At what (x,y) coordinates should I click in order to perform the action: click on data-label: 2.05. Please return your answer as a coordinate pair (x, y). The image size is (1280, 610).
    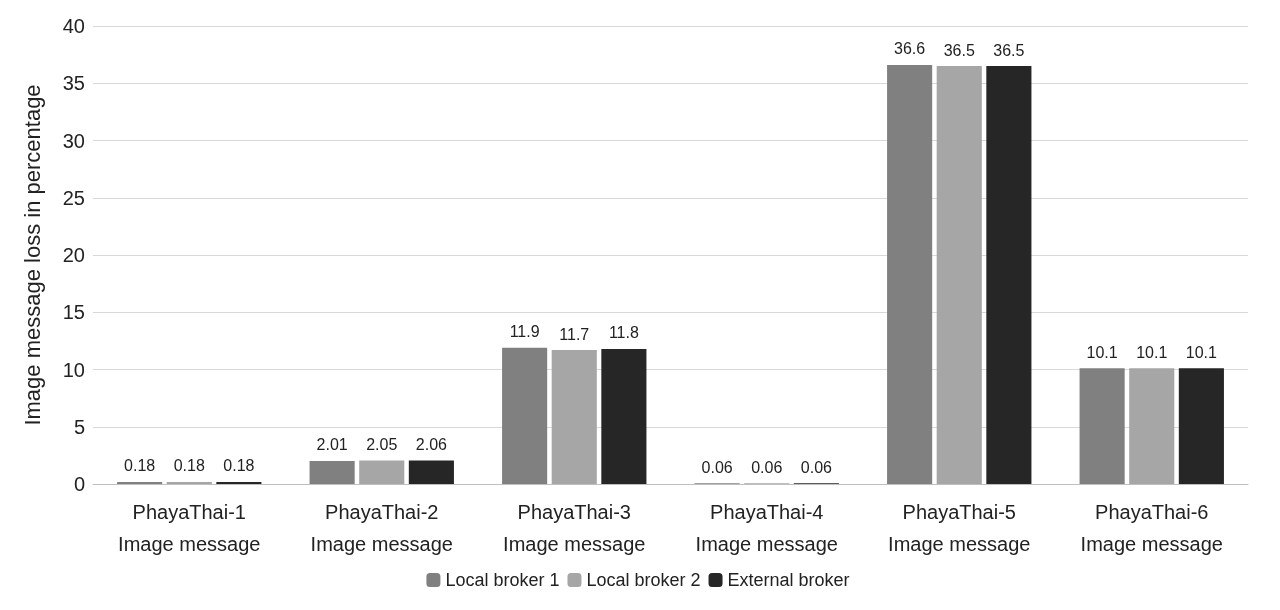
    Looking at the image, I should click on (382, 445).